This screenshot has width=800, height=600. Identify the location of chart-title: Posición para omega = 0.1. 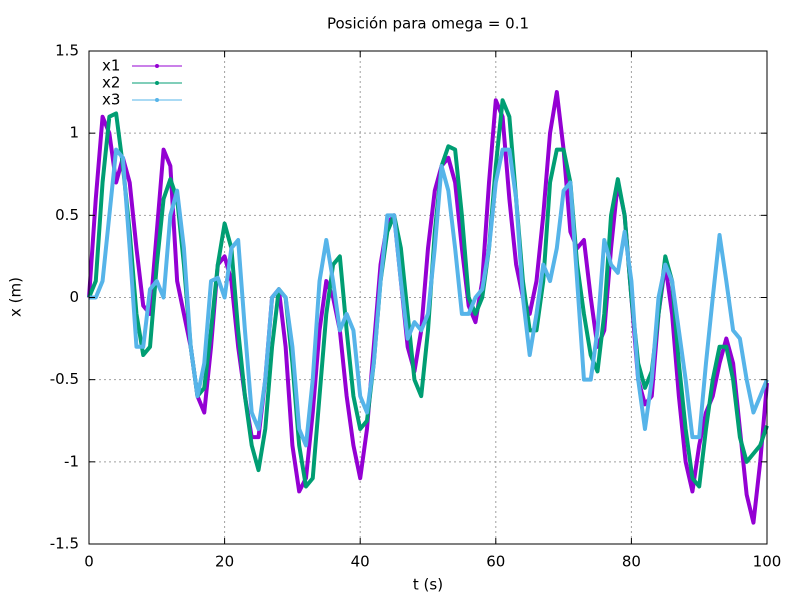
(428, 24).